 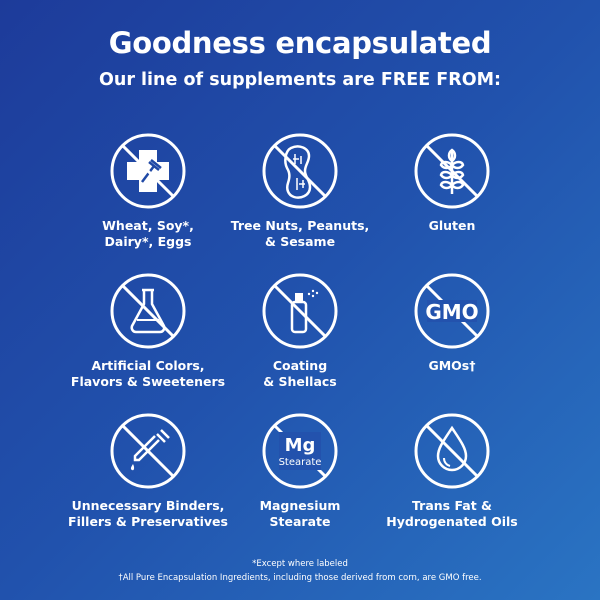 I want to click on item-label: Artificial Colors, Flavors & Sweeteners, so click(x=148, y=373).